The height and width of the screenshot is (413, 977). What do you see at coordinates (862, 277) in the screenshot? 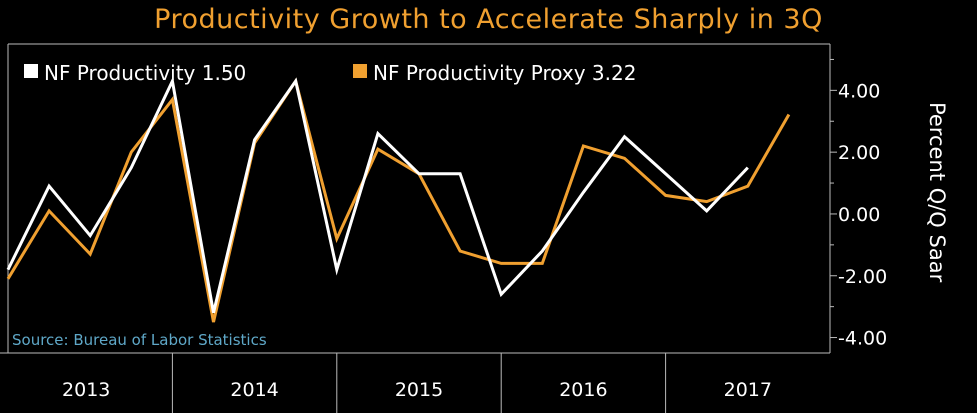
I see `y-tick-label: -2.00` at bounding box center [862, 277].